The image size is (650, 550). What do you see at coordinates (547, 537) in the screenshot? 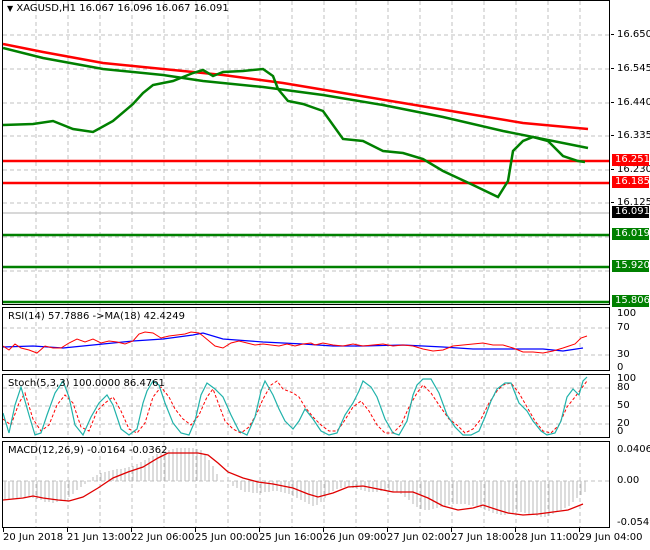
I see `time-label: 28 Jun 11:00` at bounding box center [547, 537].